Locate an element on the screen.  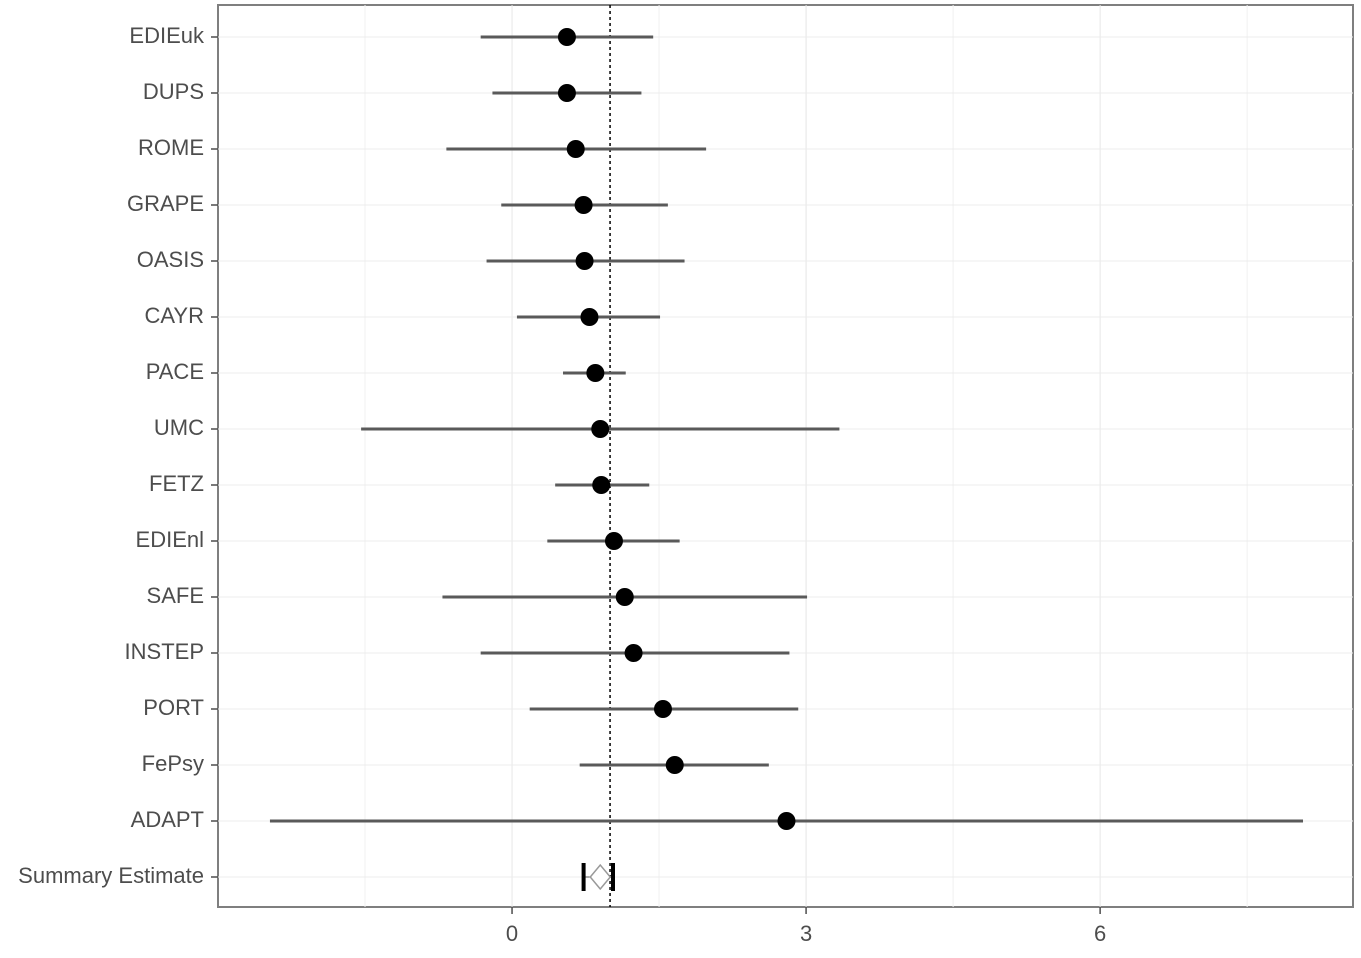
y-tick-label: Summary Estimate is located at coordinates (111, 875).